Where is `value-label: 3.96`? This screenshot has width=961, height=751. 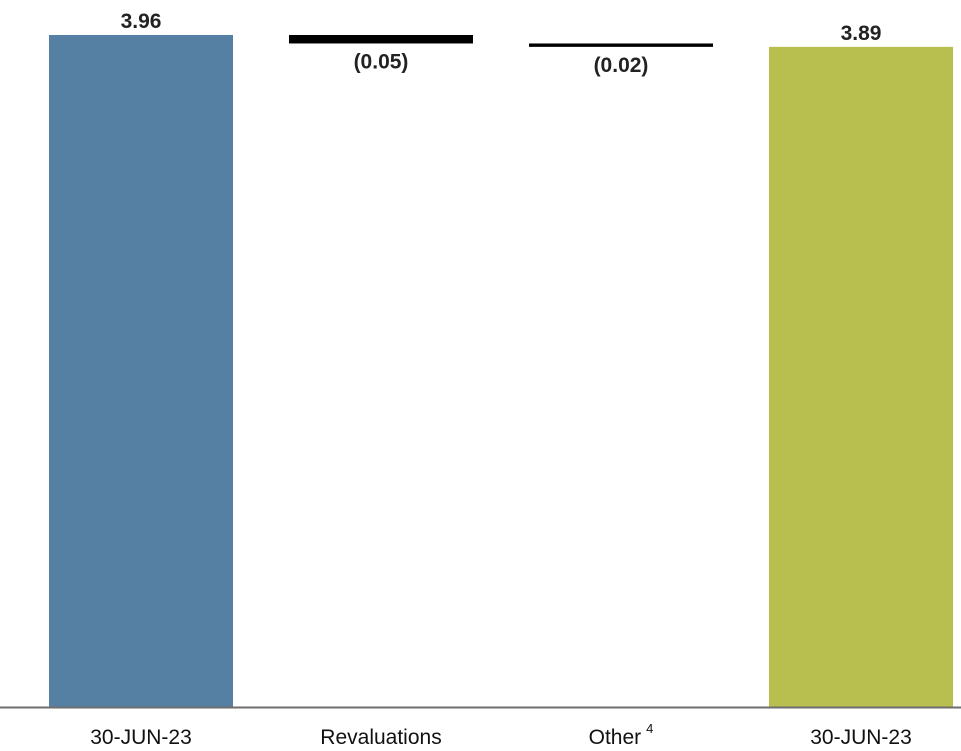
value-label: 3.96 is located at coordinates (141, 21).